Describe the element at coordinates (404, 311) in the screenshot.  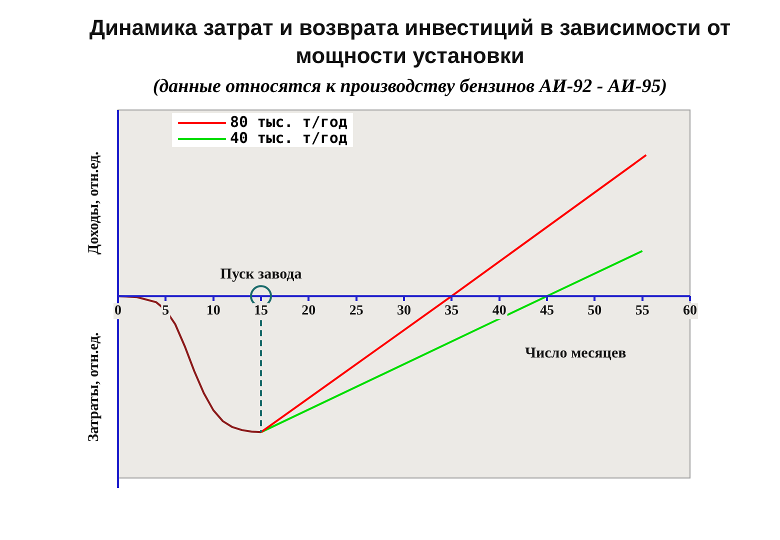
I see `x-tick-label: 30` at that location.